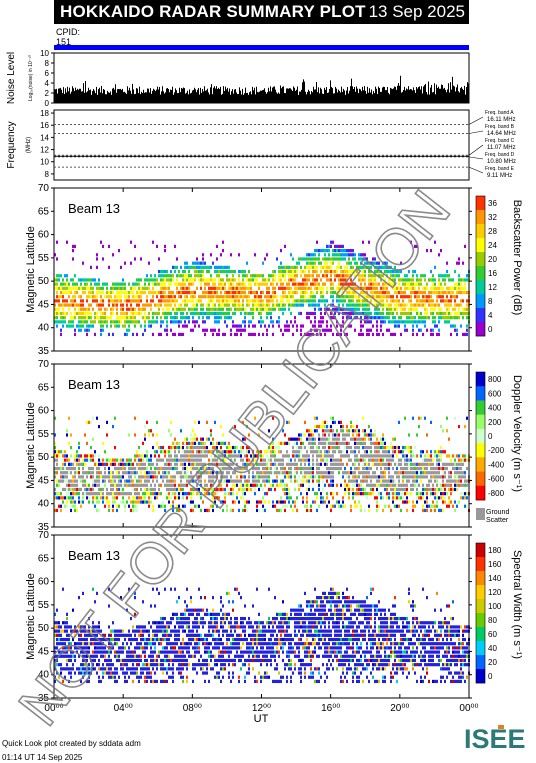 The image size is (536, 763). Describe the element at coordinates (44, 434) in the screenshot. I see `lat-tick-label: 55` at that location.